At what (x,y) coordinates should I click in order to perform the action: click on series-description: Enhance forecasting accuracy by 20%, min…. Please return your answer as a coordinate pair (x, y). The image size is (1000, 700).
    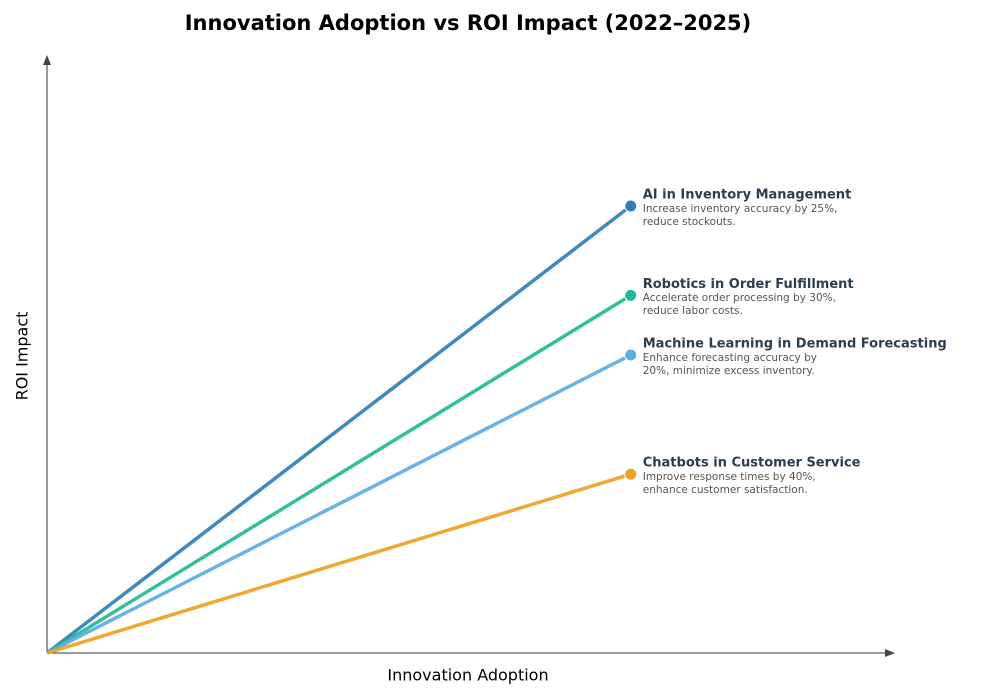
    Looking at the image, I should click on (729, 364).